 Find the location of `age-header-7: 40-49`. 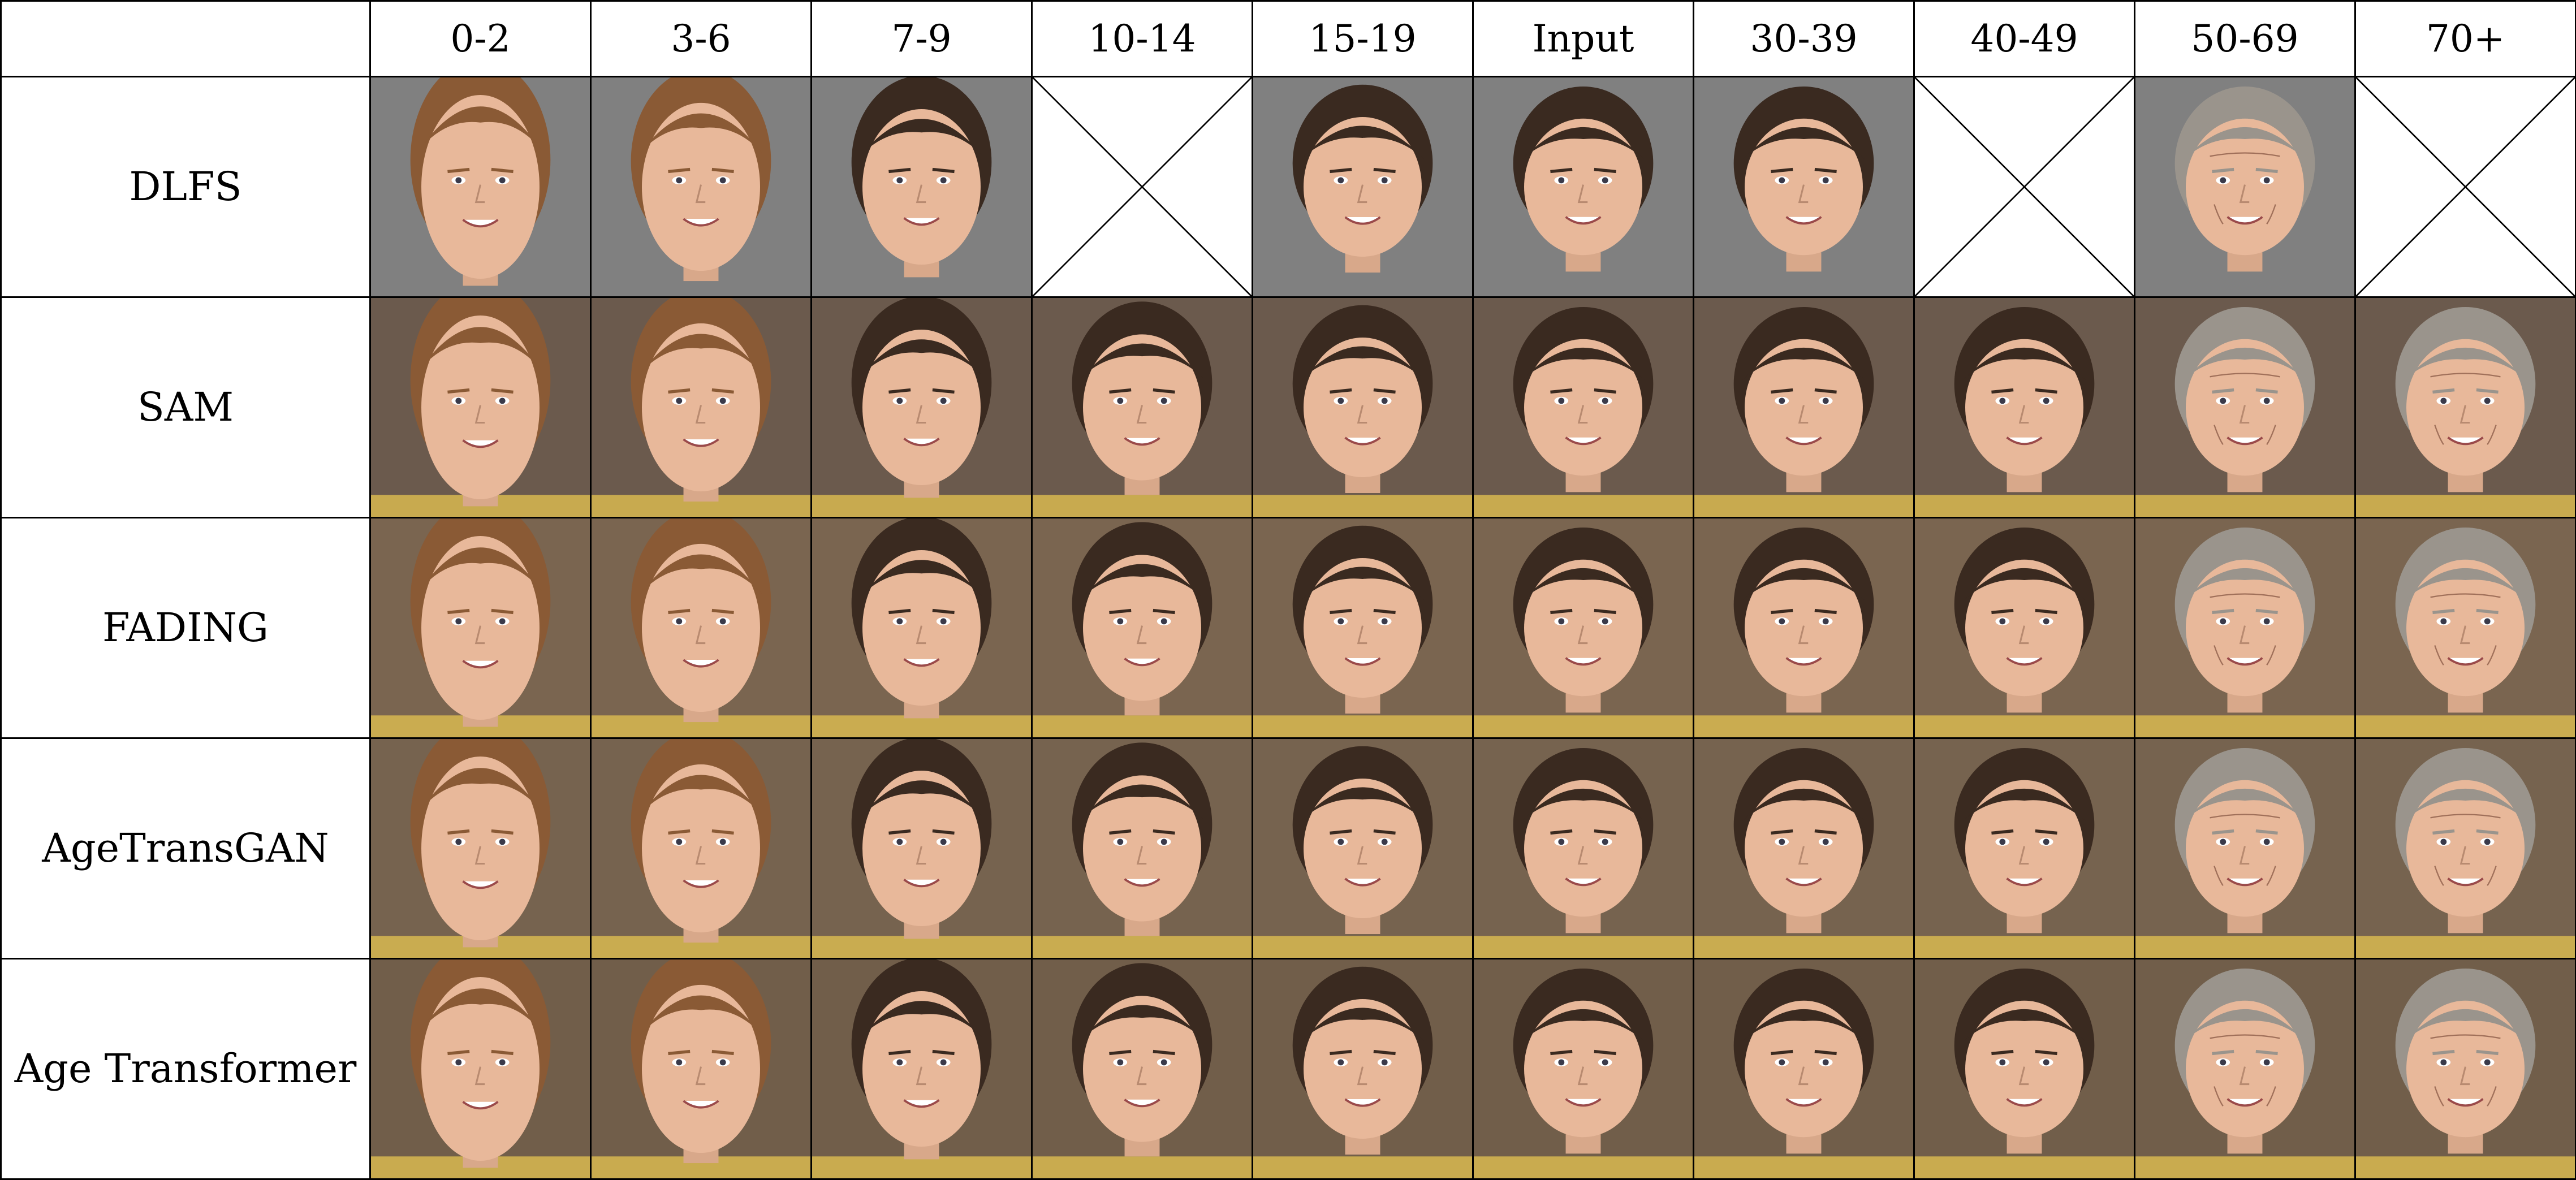

age-header-7: 40-49 is located at coordinates (2024, 38).